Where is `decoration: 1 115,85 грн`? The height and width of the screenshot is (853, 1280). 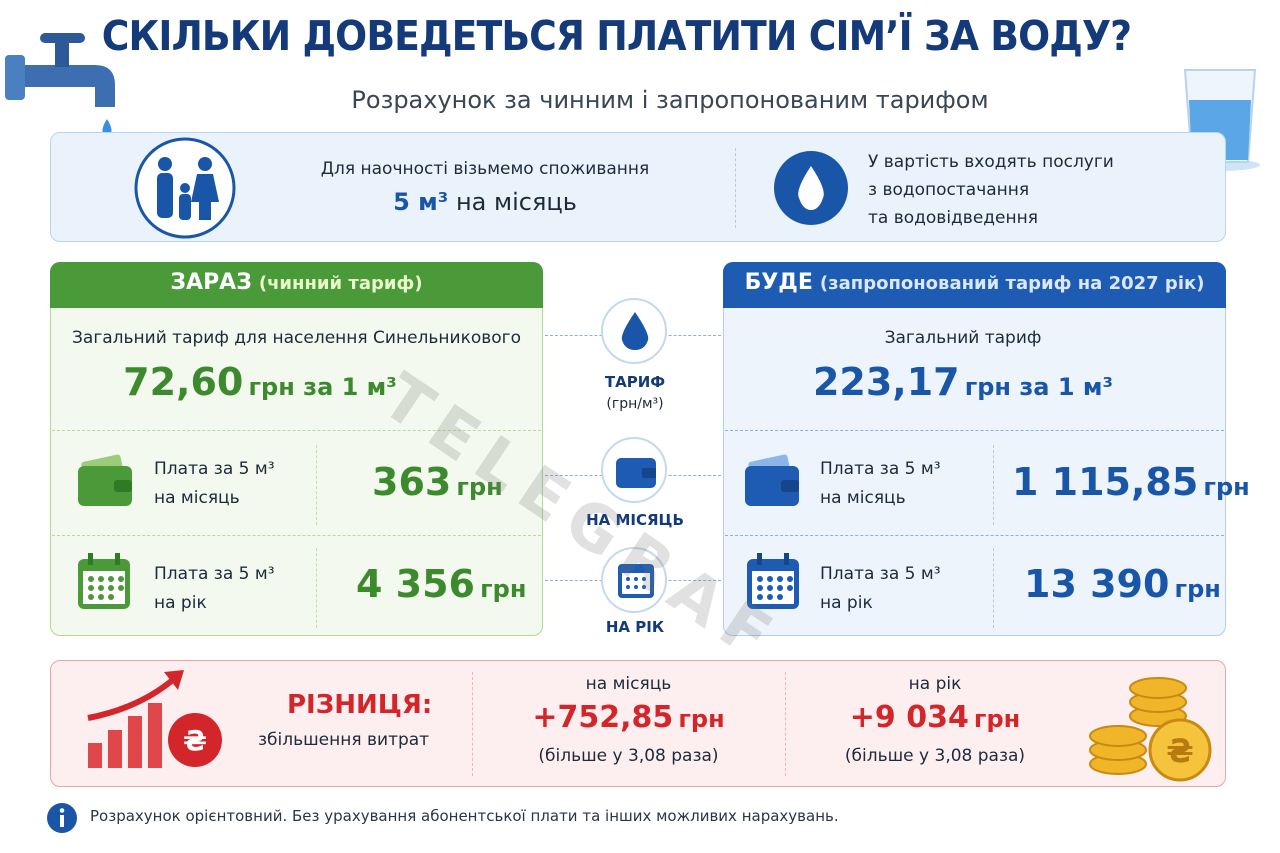 decoration: 1 115,85 грн is located at coordinates (1131, 482).